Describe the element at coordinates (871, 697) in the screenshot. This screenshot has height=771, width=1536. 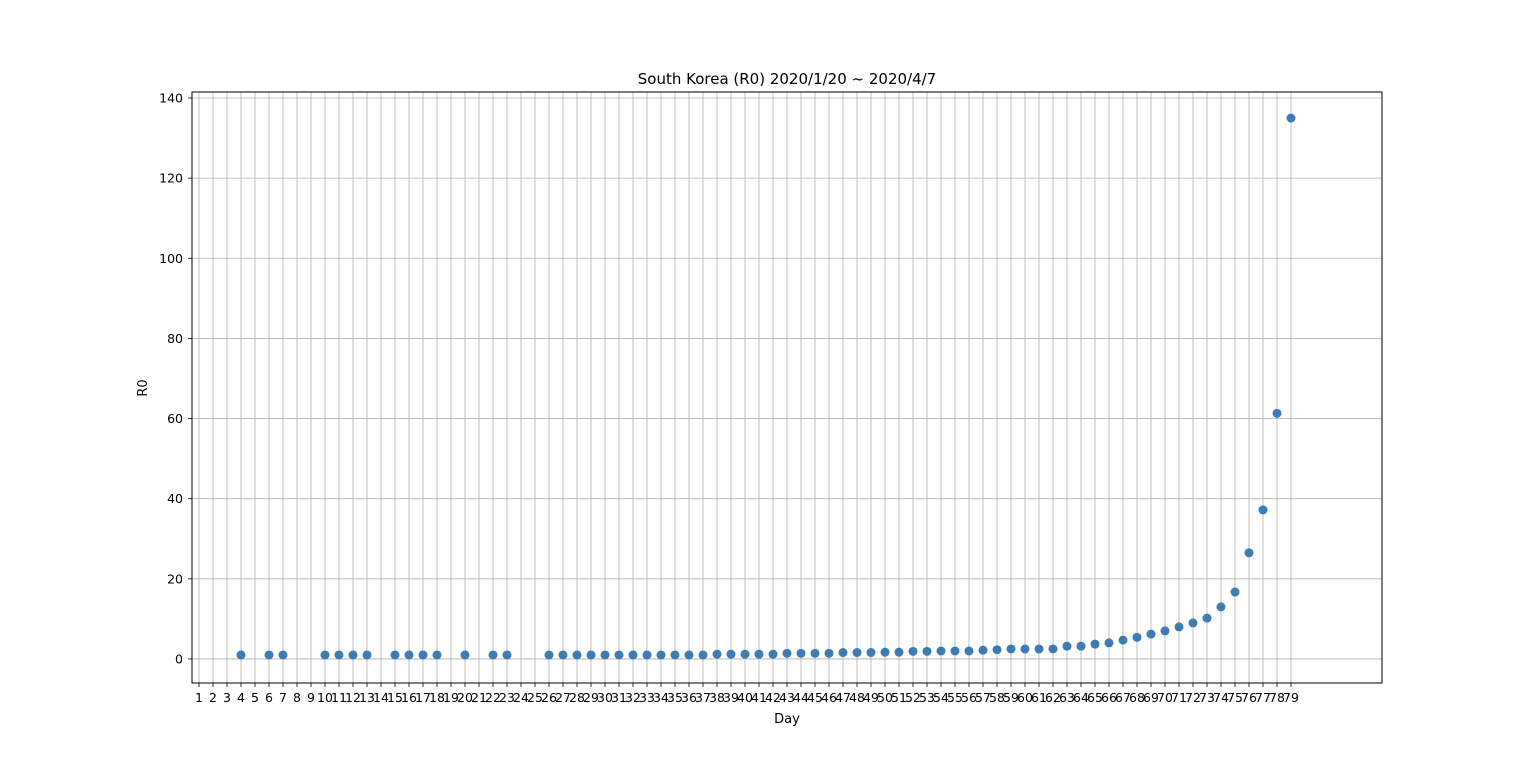
I see `x-tick-label: 49` at that location.